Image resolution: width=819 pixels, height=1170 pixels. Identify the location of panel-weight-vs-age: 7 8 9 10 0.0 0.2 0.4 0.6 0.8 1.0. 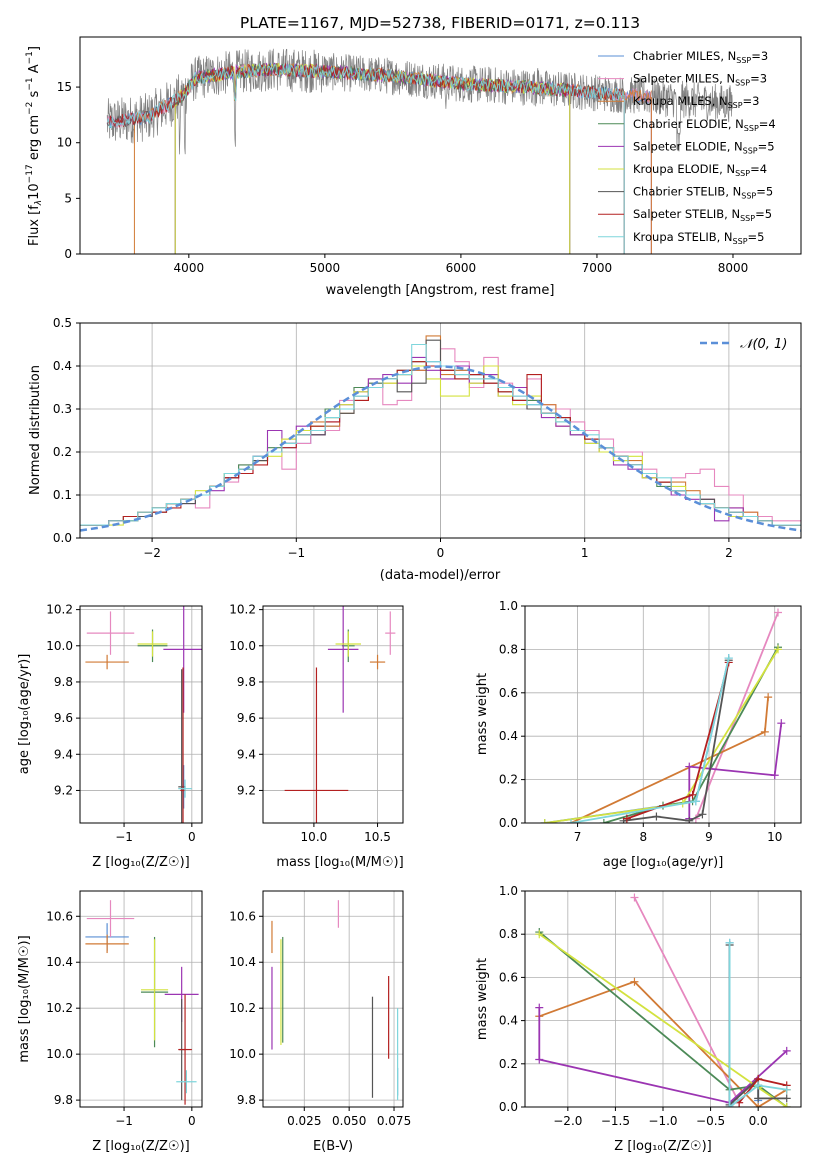
(650, 721).